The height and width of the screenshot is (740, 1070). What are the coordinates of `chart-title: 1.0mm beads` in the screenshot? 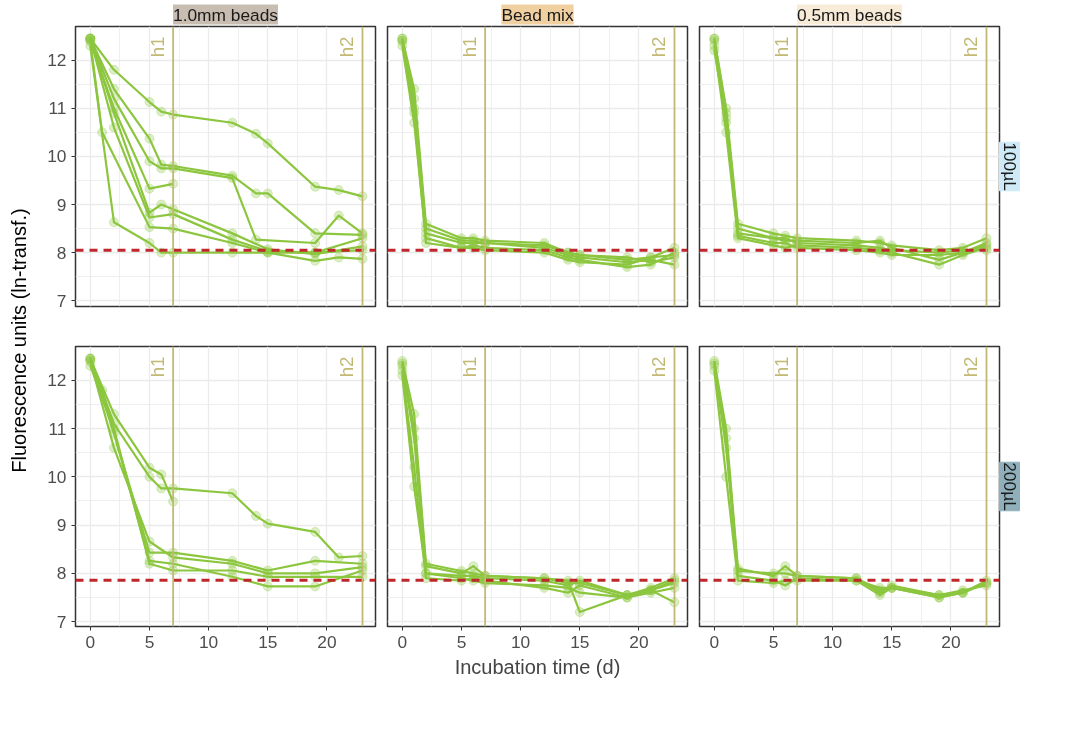 It's located at (226, 14).